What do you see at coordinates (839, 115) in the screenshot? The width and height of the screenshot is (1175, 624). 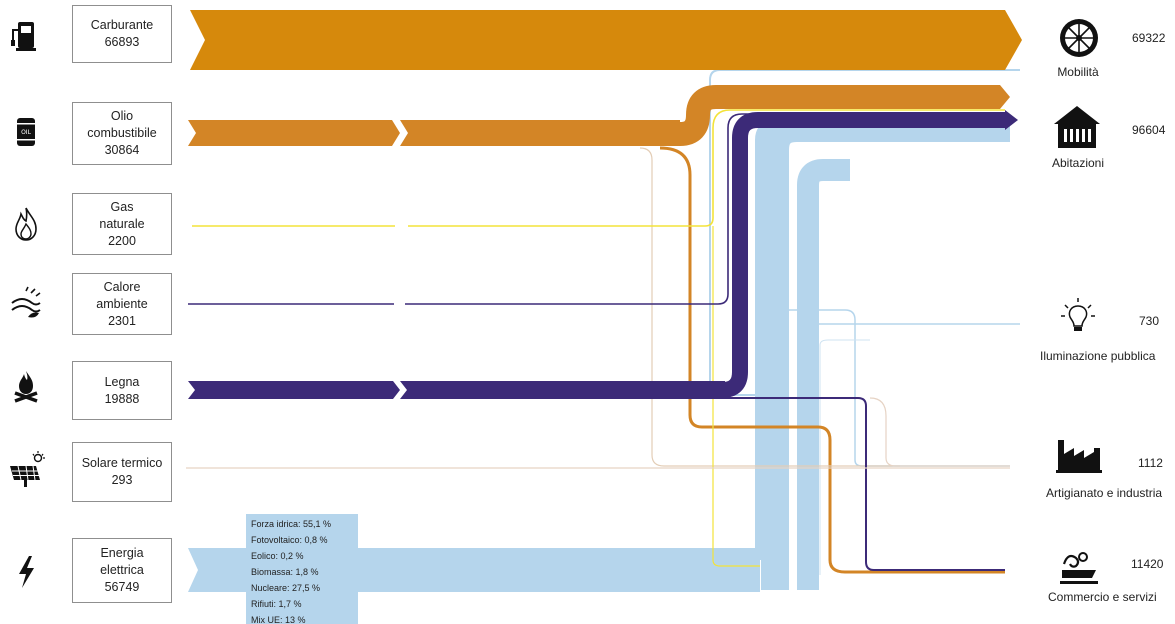 I see `flow-olio-to-abitazioni` at bounding box center [839, 115].